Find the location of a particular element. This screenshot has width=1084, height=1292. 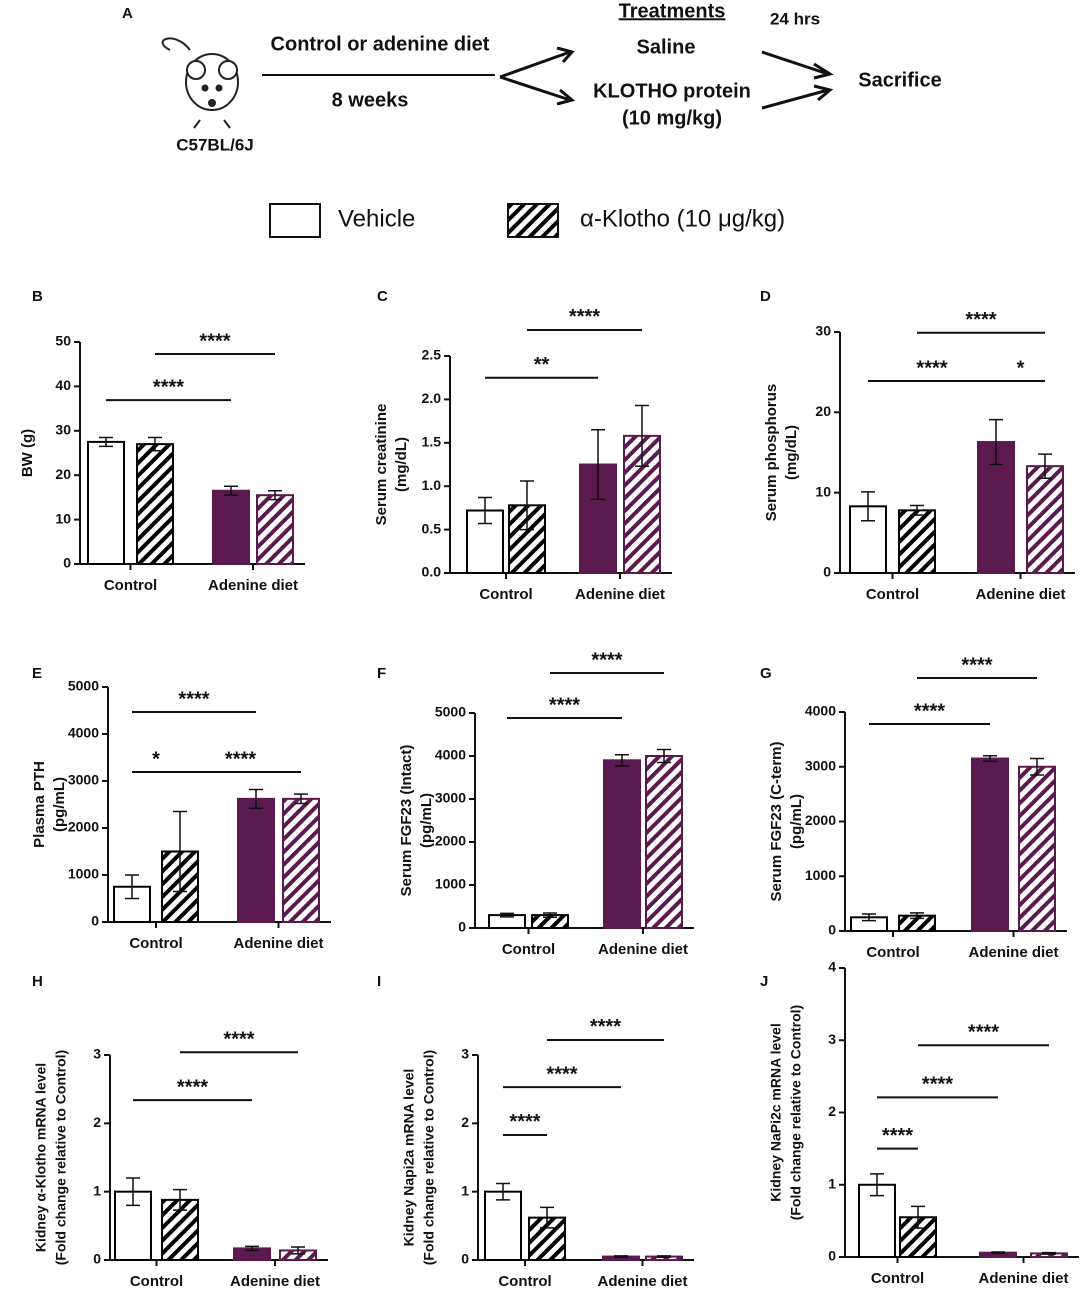

endpoint: Sacrifice is located at coordinates (899, 80).